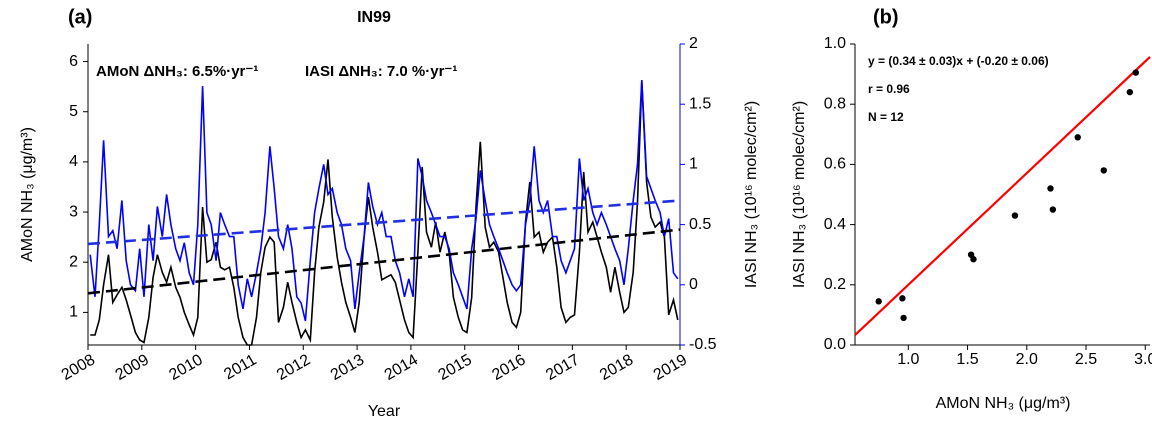 The width and height of the screenshot is (1152, 426). I want to click on x-tick-label: 2019, so click(670, 367).